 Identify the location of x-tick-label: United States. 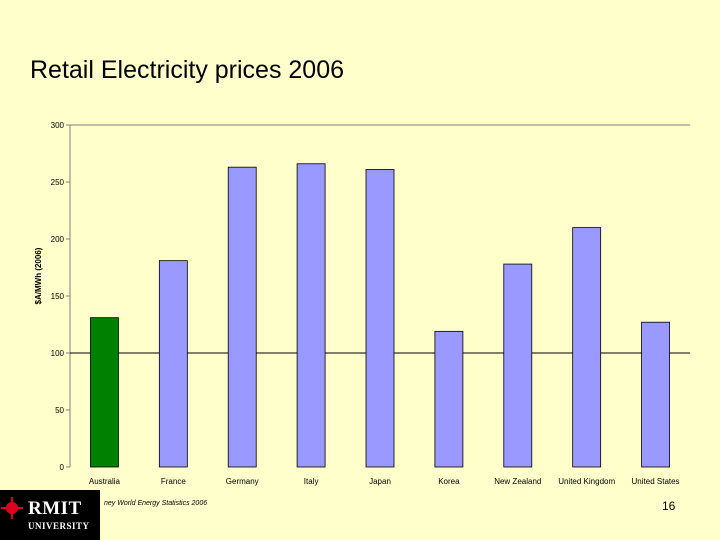
(656, 481).